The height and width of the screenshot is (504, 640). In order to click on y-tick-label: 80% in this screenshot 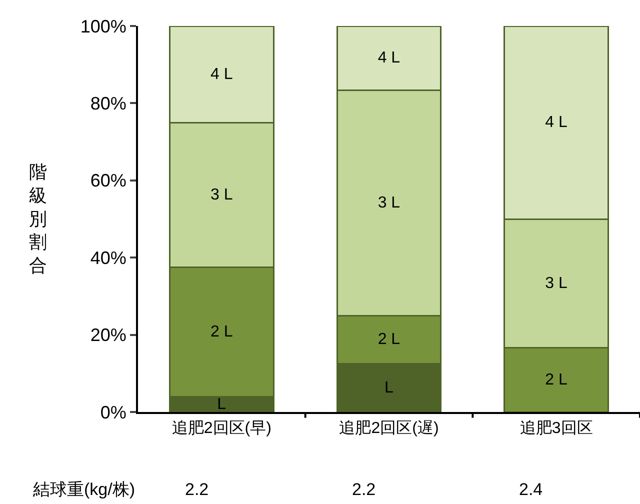, I will do `click(108, 104)`.